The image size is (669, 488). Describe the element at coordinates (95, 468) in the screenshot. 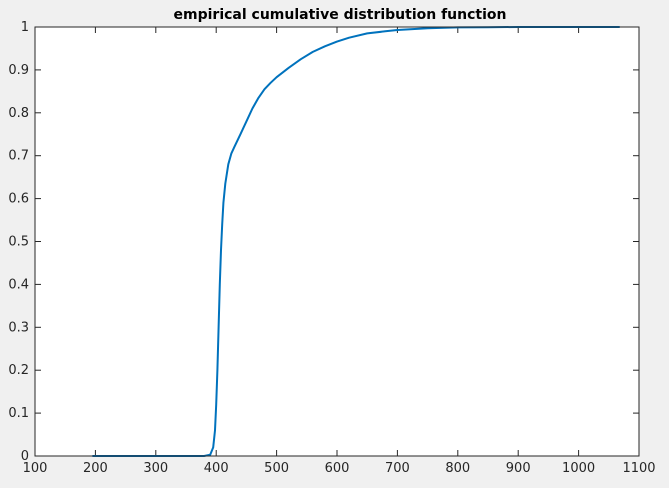

I see `x-tick-label: 200` at that location.